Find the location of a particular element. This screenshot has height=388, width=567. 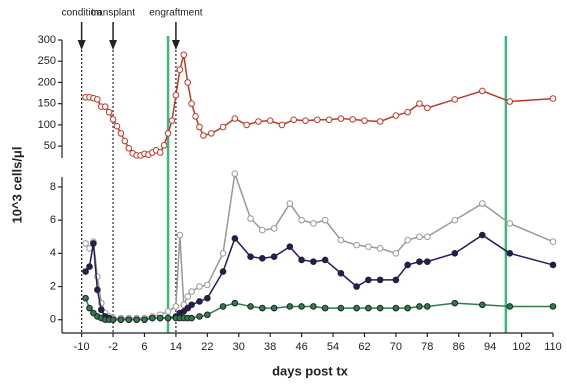

x-tick-label: 30 is located at coordinates (239, 347).